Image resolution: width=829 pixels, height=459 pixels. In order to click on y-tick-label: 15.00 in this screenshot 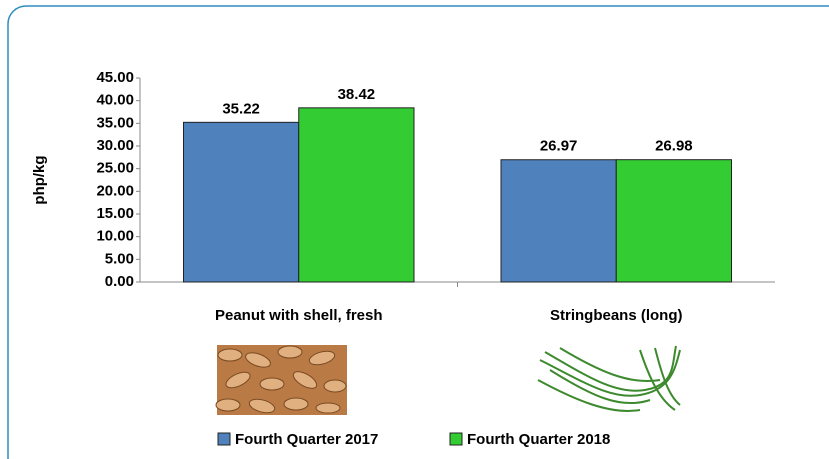, I will do `click(115, 213)`.